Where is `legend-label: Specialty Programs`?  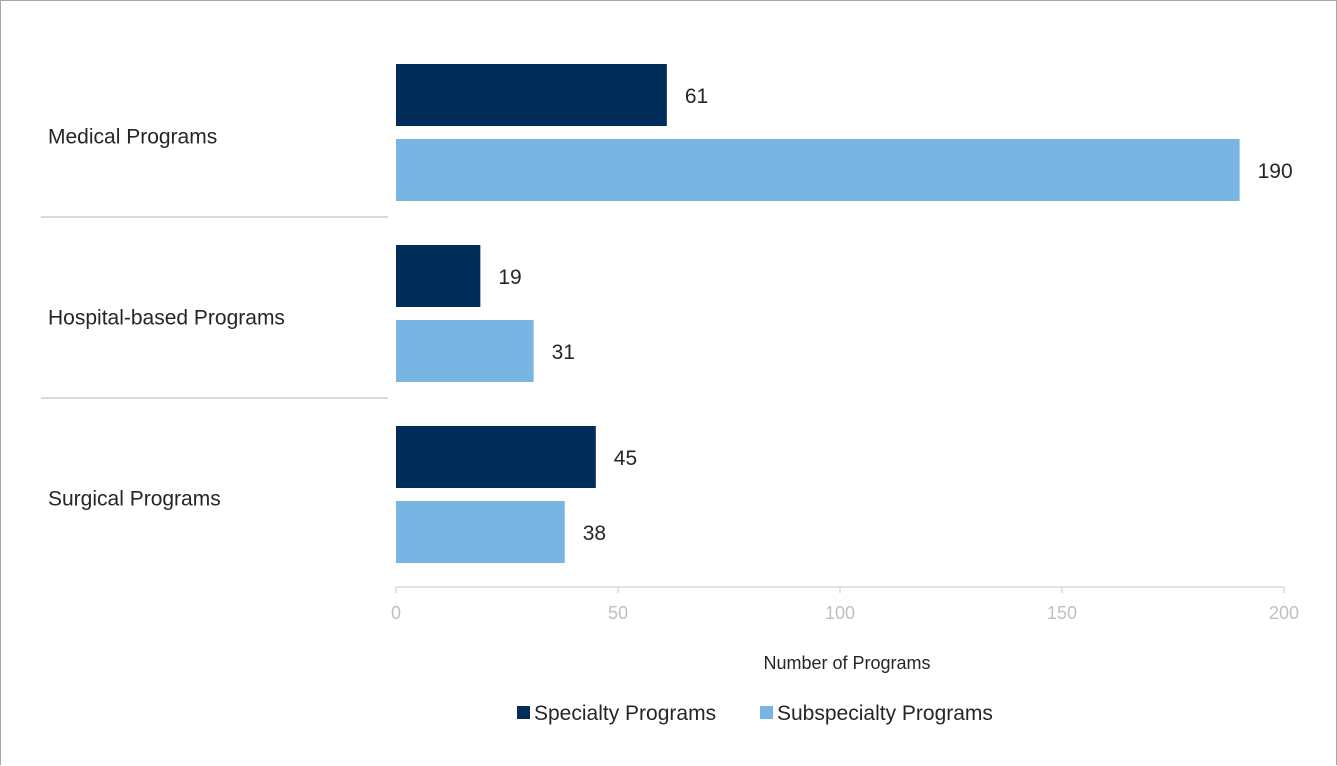 legend-label: Specialty Programs is located at coordinates (625, 713).